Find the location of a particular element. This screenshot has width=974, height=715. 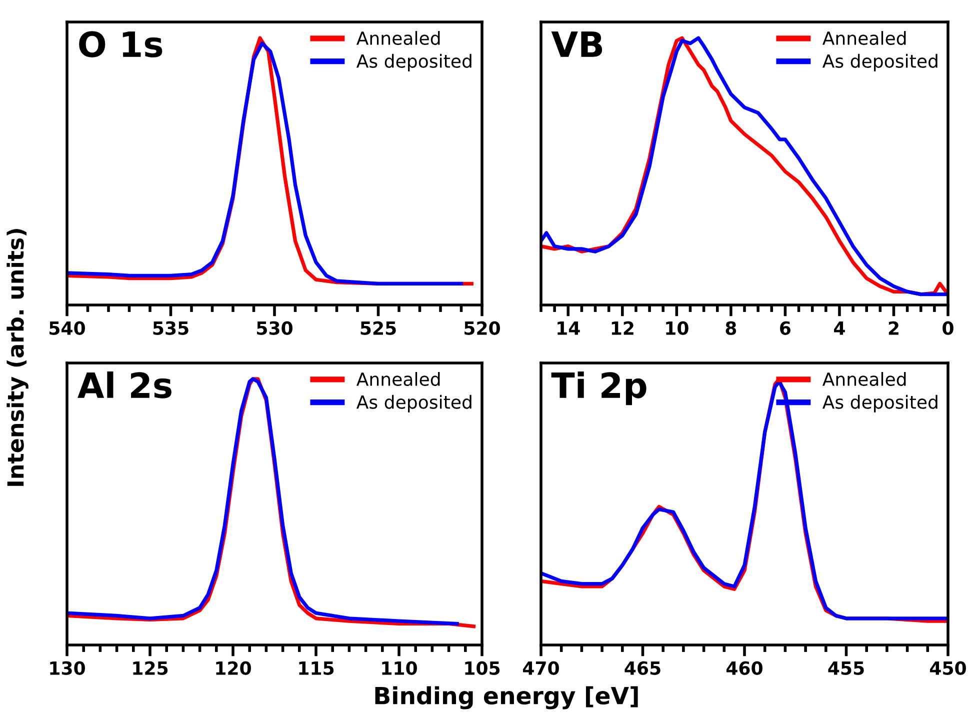

chart-title: Al 2s is located at coordinates (125, 384).